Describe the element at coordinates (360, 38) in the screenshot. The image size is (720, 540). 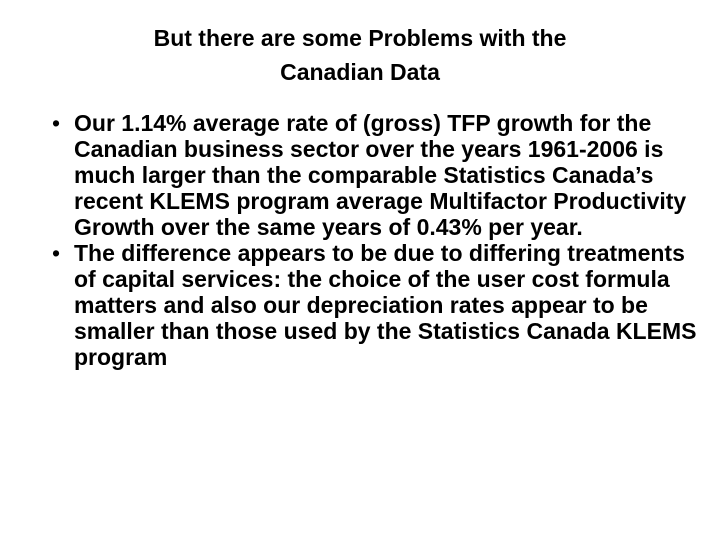
I see `slide-title-line-1: But there are some Problems with the` at that location.